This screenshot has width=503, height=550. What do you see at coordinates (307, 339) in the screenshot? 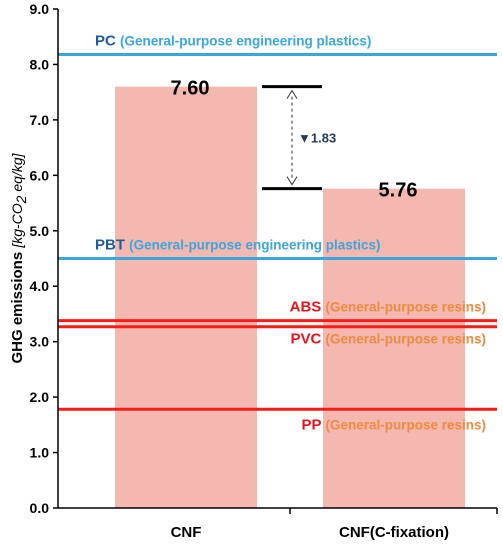
I see `reference-name: PVC` at bounding box center [307, 339].